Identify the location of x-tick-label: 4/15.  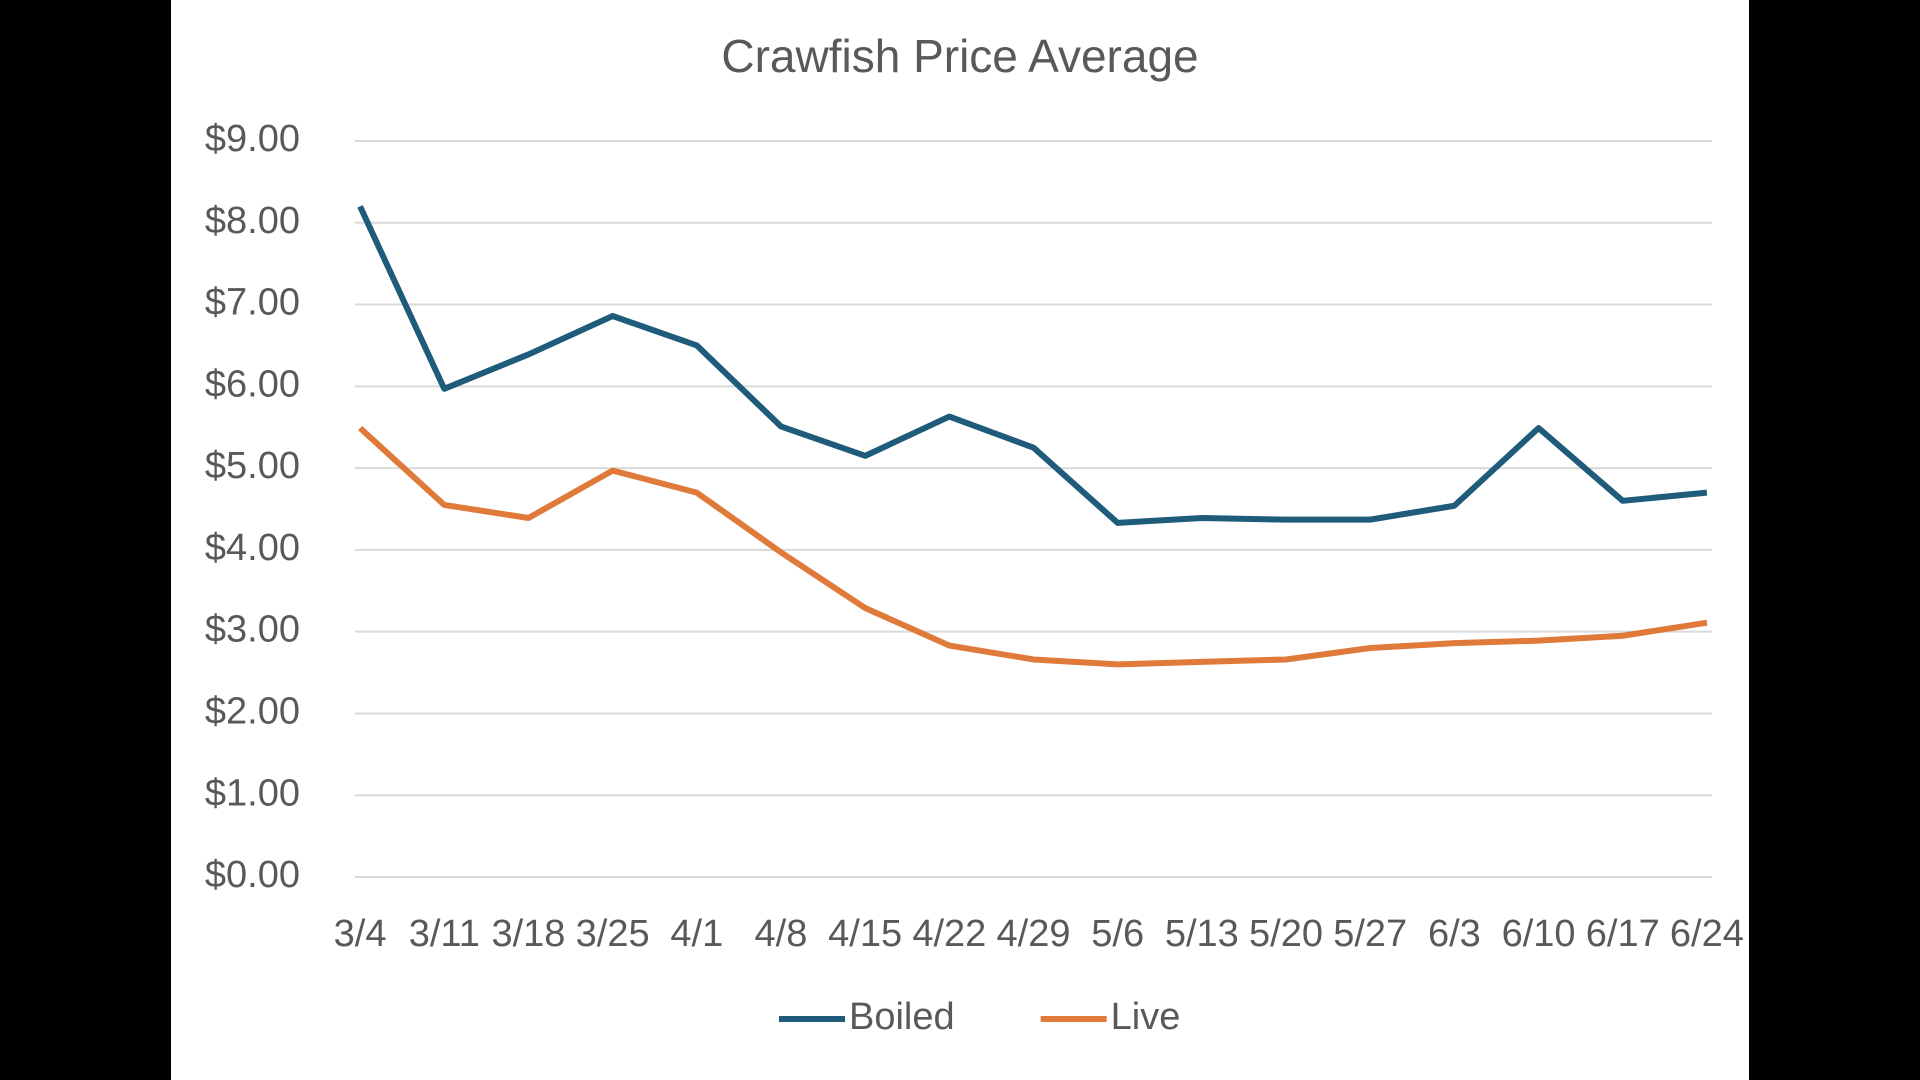
(865, 934).